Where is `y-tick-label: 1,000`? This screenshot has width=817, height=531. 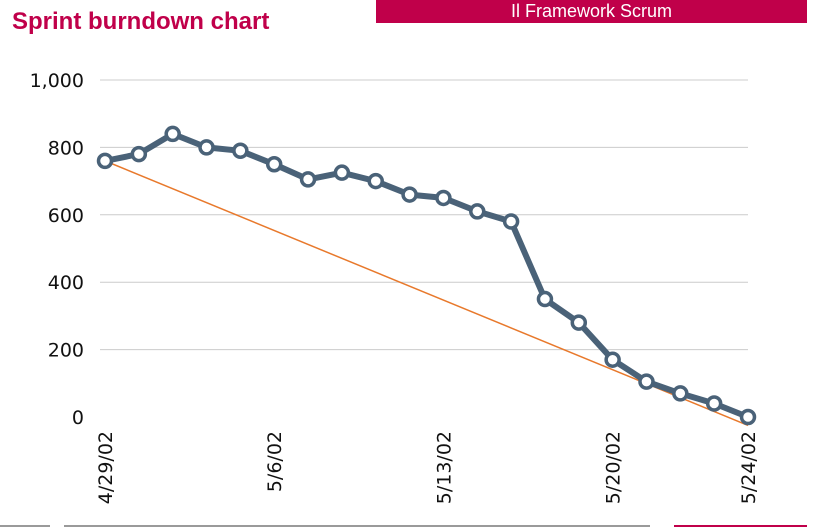 y-tick-label: 1,000 is located at coordinates (57, 81).